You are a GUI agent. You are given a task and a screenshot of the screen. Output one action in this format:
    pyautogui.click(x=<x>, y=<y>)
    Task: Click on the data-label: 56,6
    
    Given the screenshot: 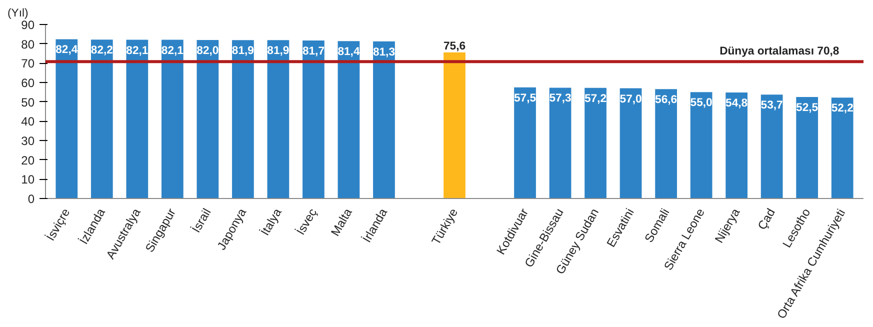 What is the action you would take?
    pyautogui.click(x=666, y=100)
    